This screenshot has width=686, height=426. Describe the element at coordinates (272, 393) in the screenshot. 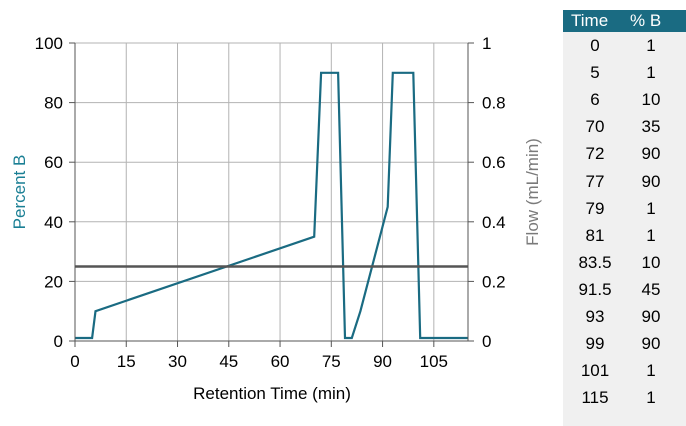

I see `x-axis-label: Retention Time (min)` at that location.